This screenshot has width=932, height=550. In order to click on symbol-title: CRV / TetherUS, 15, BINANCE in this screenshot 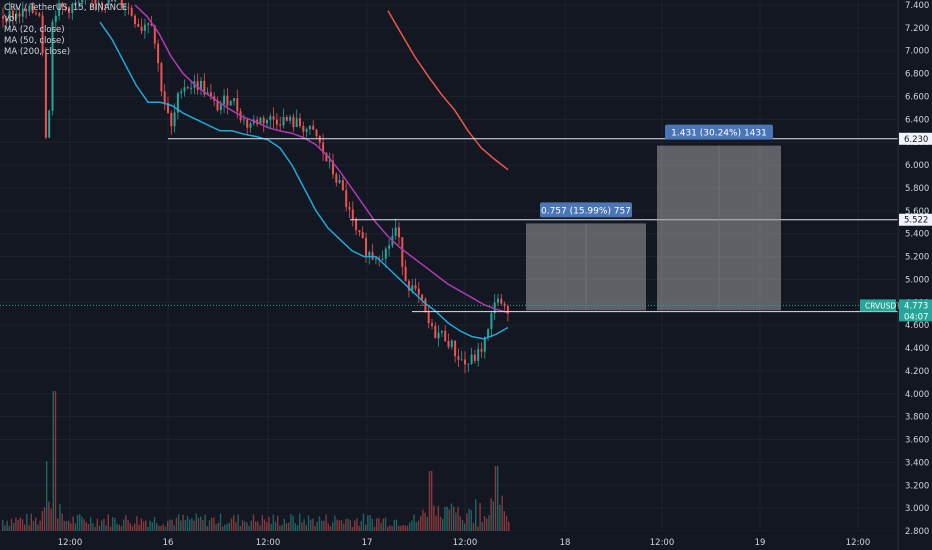, I will do `click(66, 8)`.